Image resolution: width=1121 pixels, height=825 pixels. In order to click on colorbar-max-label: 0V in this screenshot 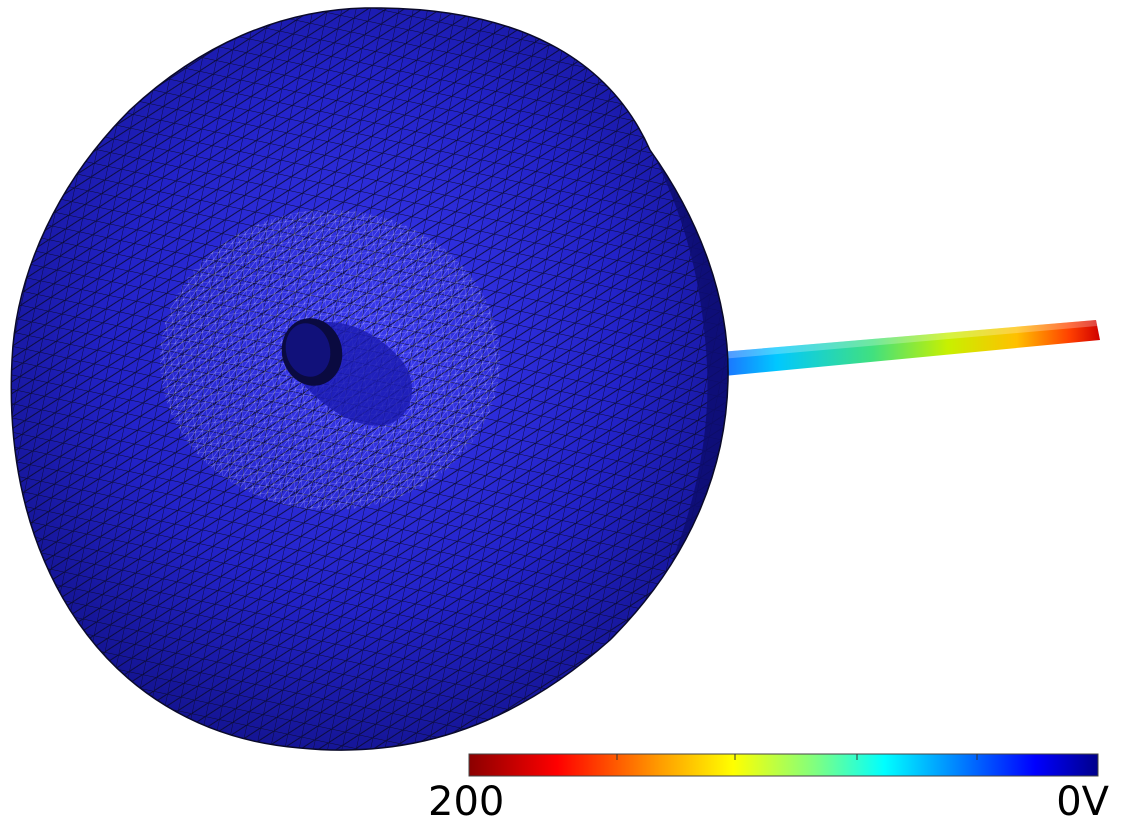, I will do `click(1082, 802)`.